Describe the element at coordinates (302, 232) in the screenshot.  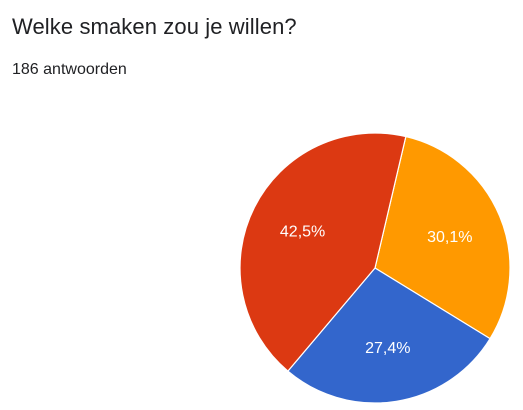
I see `pie-slice-label-3: 42,5%` at that location.